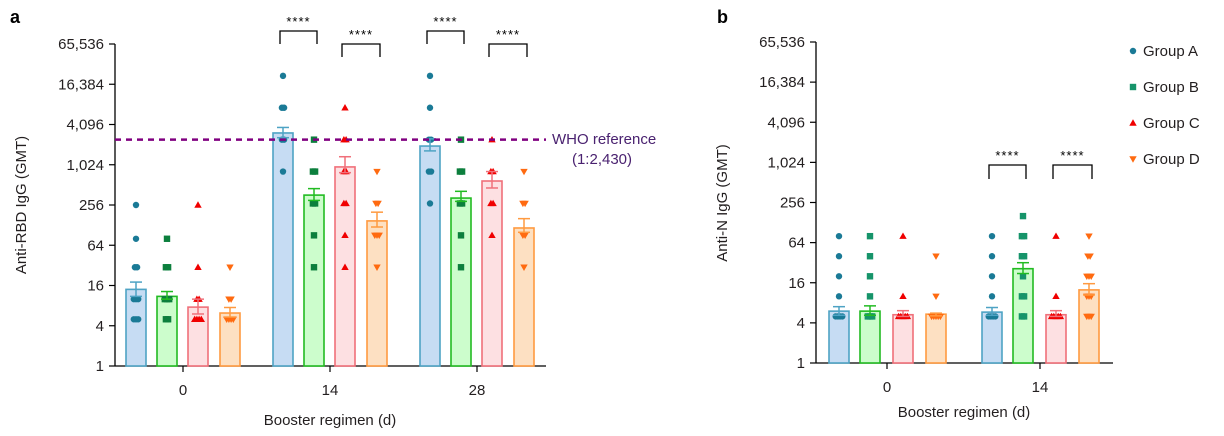  What do you see at coordinates (477, 390) in the screenshot?
I see `x-tick-label: 28` at bounding box center [477, 390].